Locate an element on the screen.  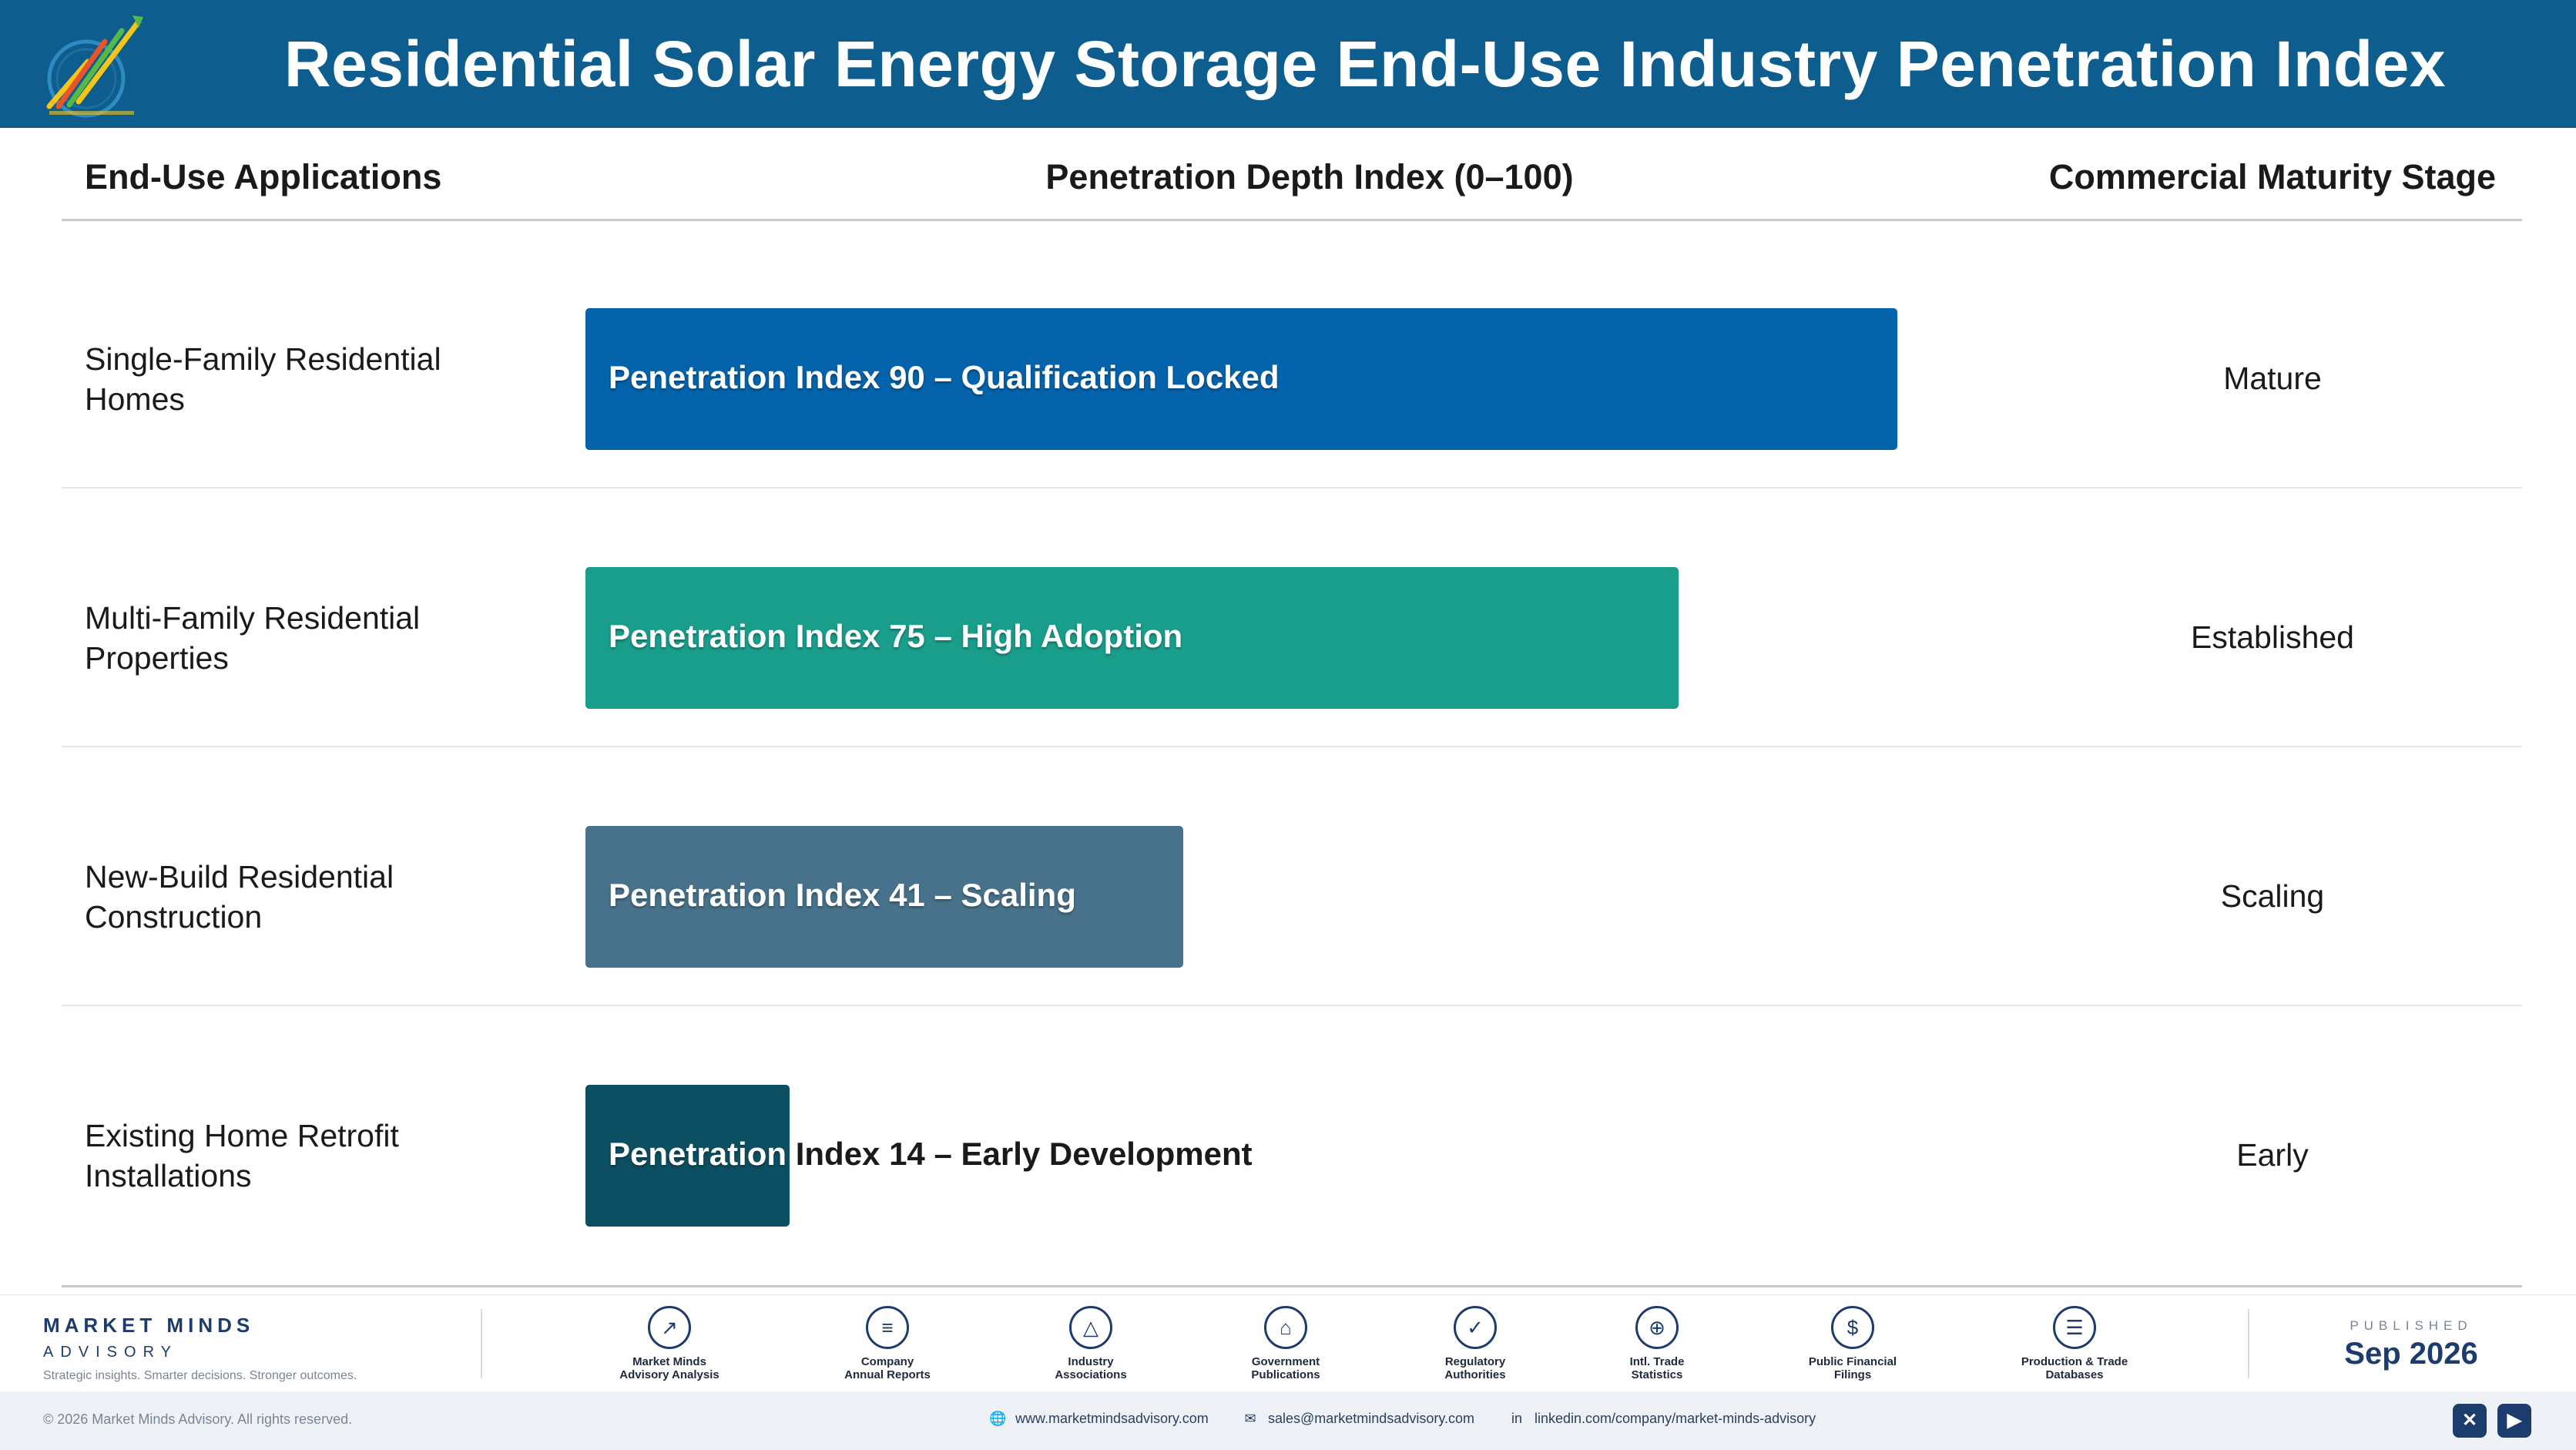
bar-value-label: Penetration Index 14 – Early Development is located at coordinates (931, 1154).